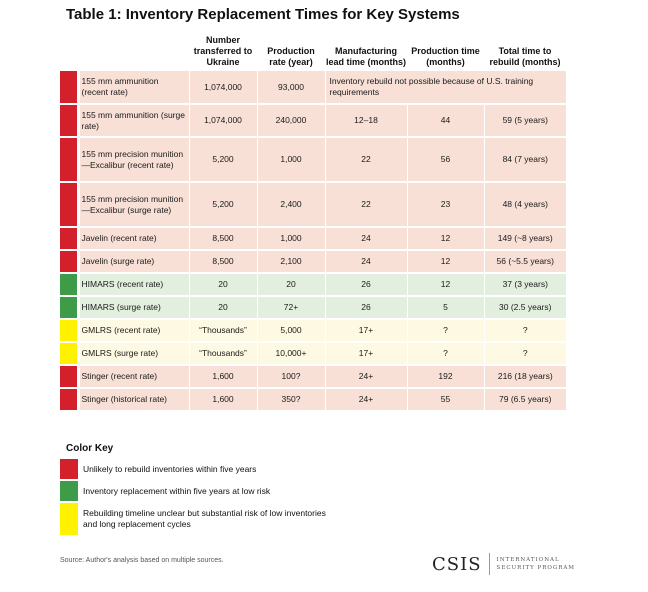  Describe the element at coordinates (446, 205) in the screenshot. I see `production-time-cell: 23` at that location.